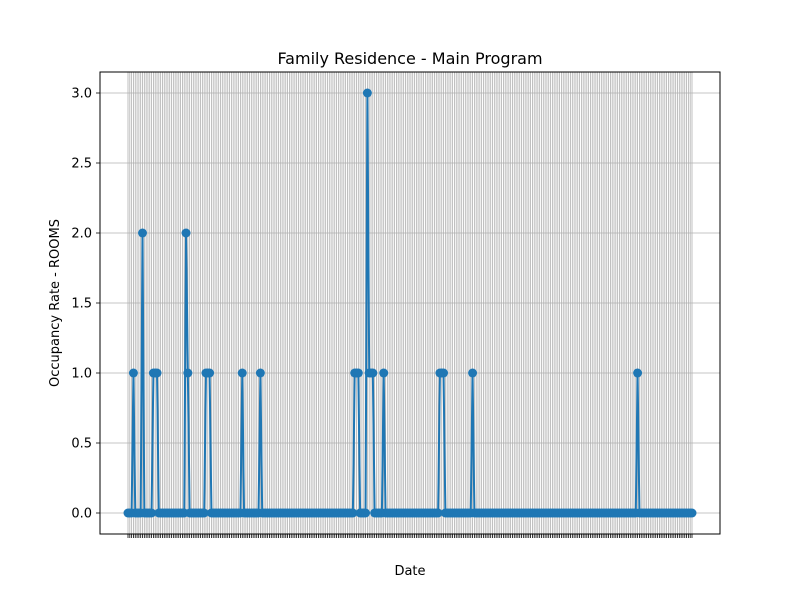 Image resolution: width=800 pixels, height=604 pixels. Describe the element at coordinates (409, 58) in the screenshot. I see `chart-title: Family Residence - Main Program` at that location.